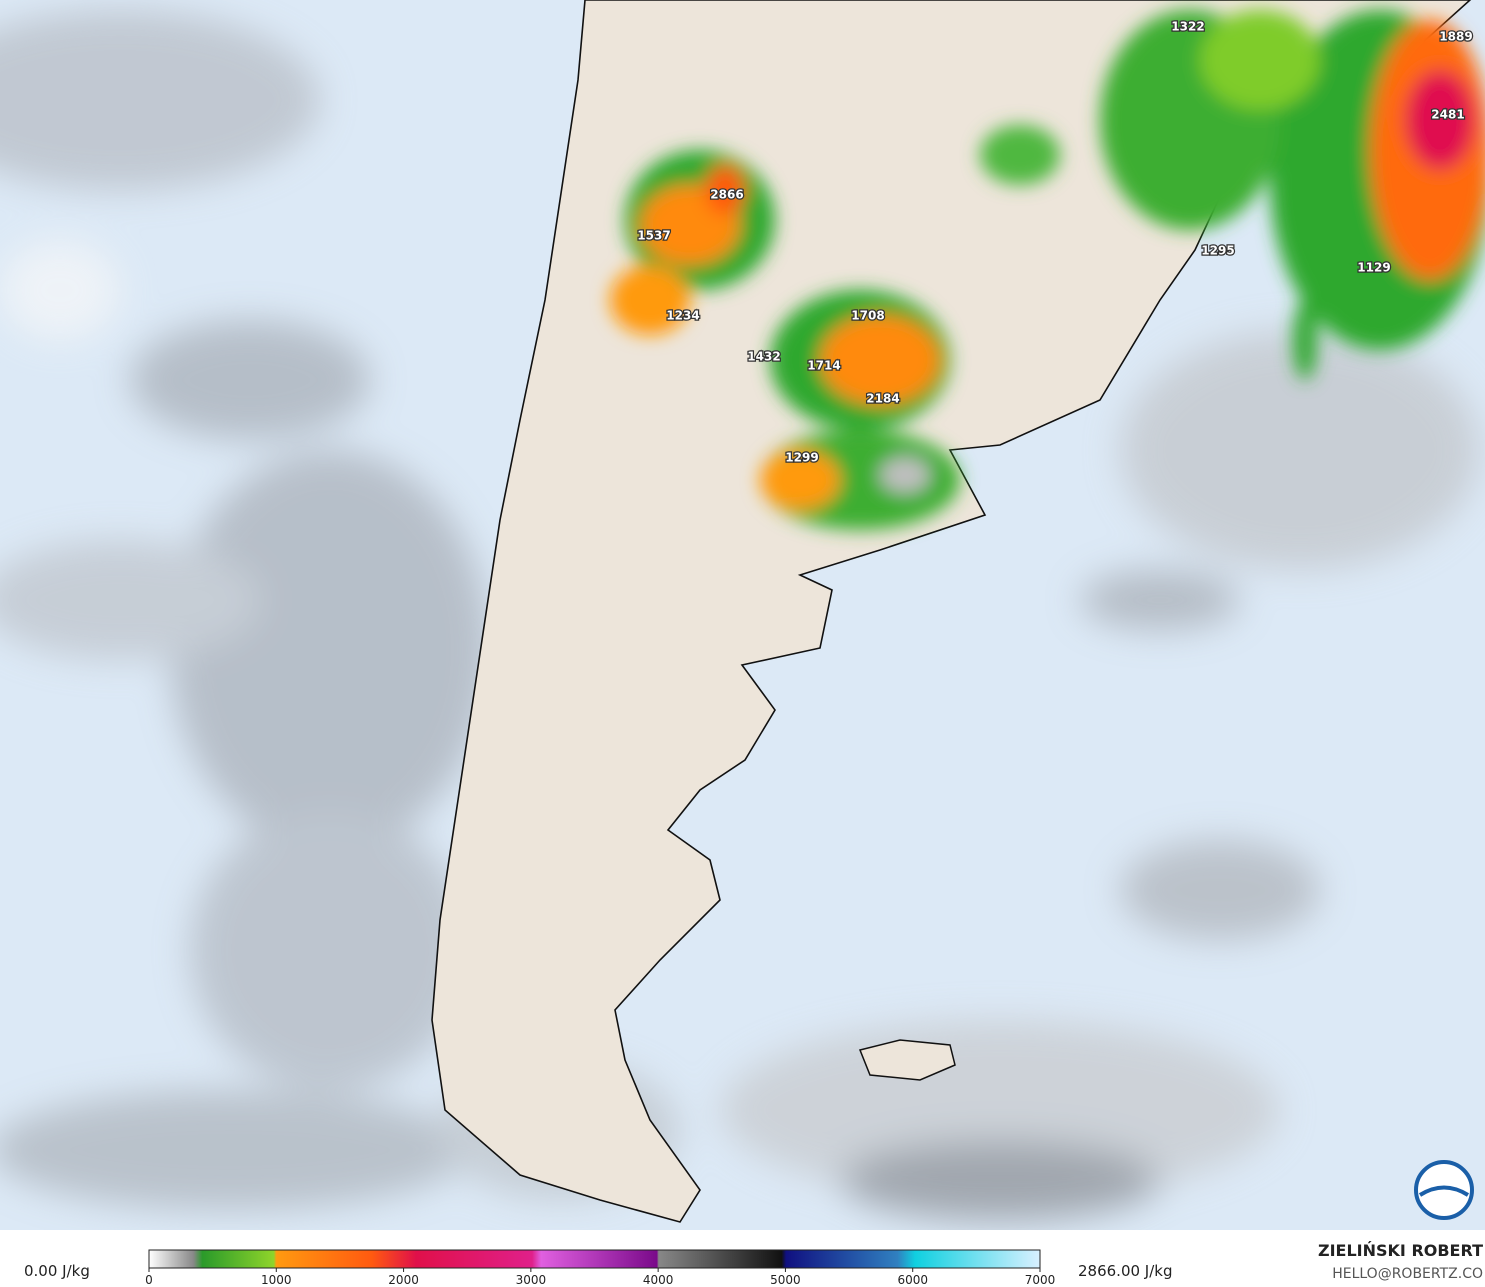 This screenshot has height=1287, width=1485. Describe the element at coordinates (57, 1271) in the screenshot. I see `legend-min-label: 0.00 J/kg` at that location.